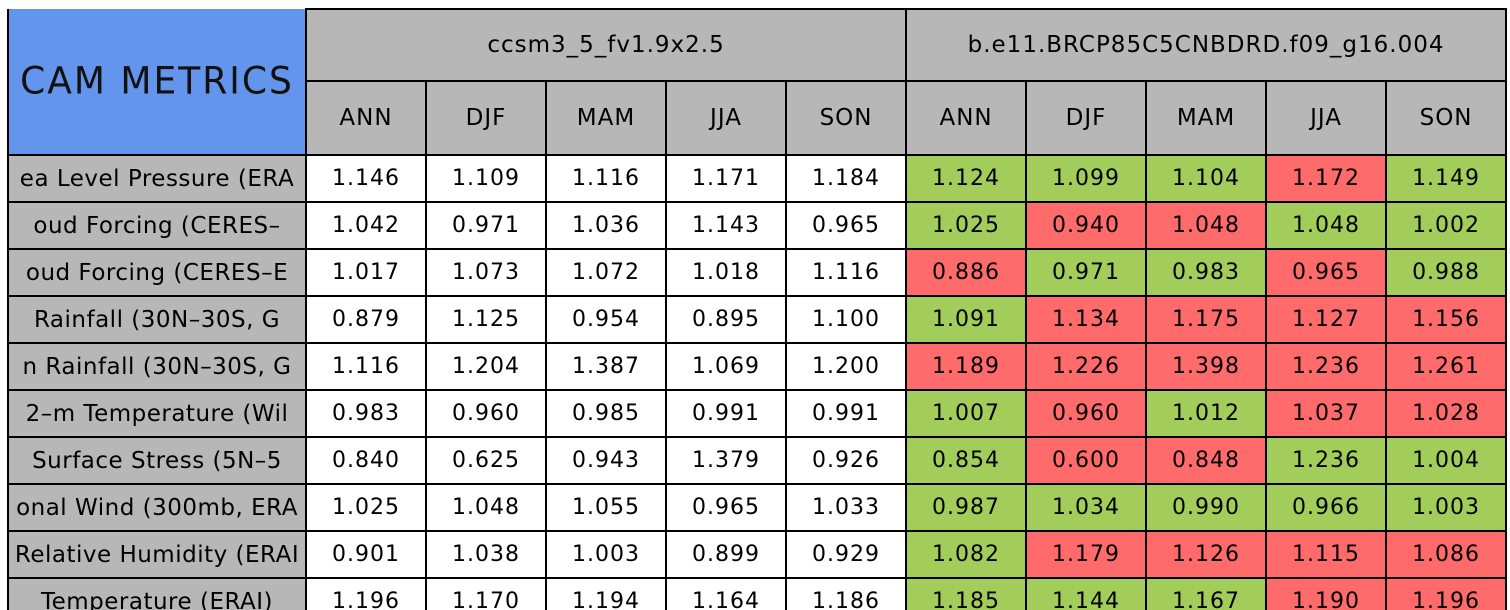 The width and height of the screenshot is (1510, 610). I want to click on metric-row-label: oud Forcing (CERES–E, so click(157, 272).